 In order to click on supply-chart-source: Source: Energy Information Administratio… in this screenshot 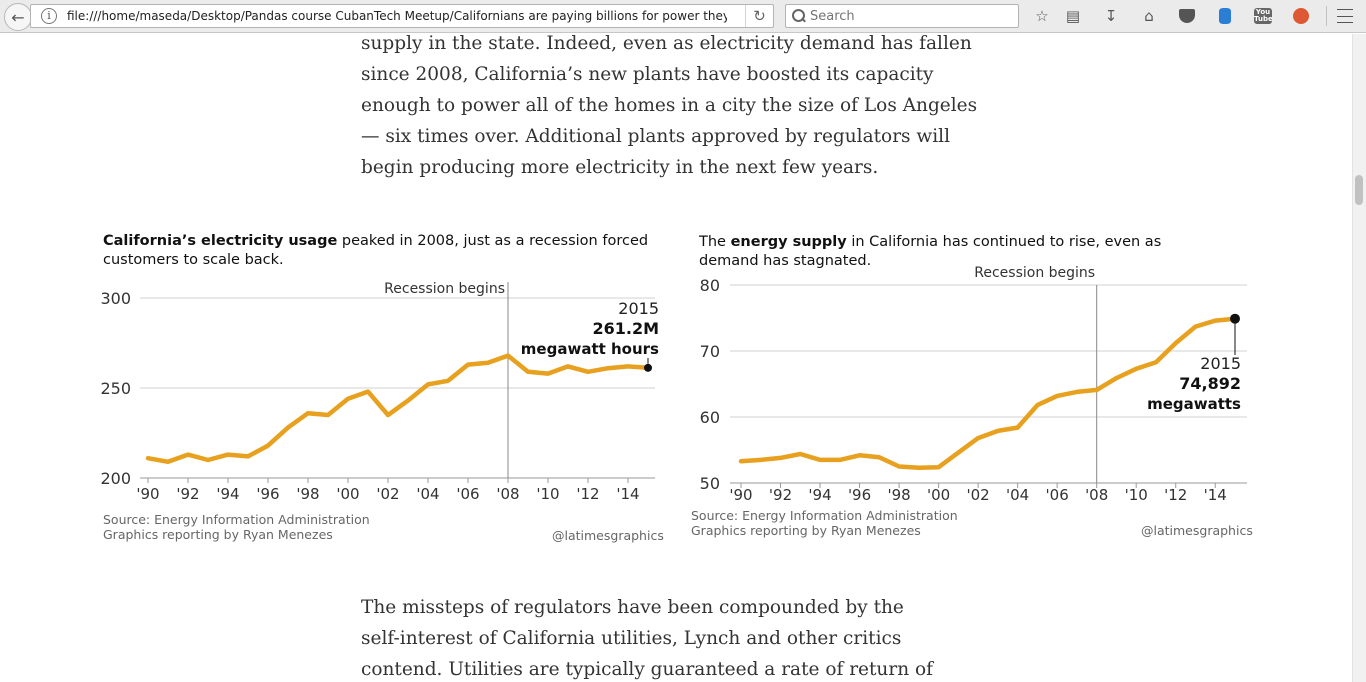, I will do `click(824, 523)`.